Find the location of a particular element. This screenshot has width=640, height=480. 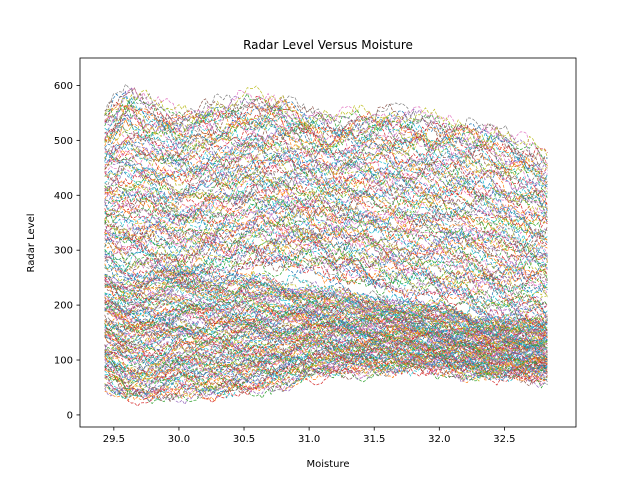

y-tick-label: 100 is located at coordinates (63, 361).